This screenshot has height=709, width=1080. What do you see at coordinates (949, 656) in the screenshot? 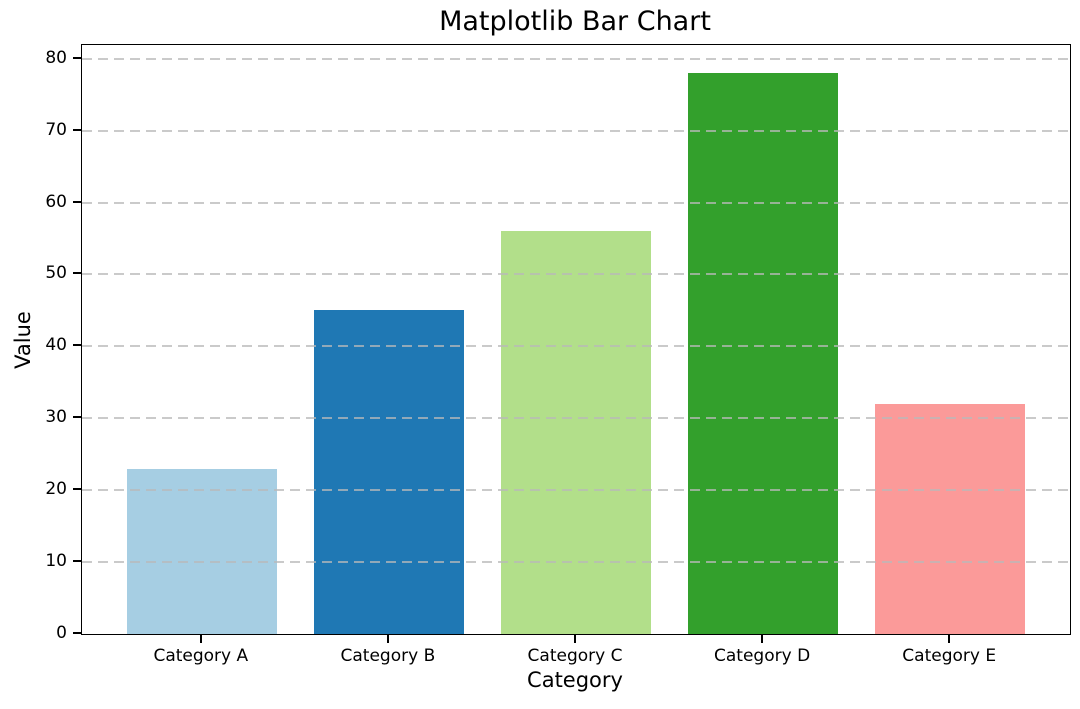
I see `x-tick-label-category-e: Category E` at bounding box center [949, 656].